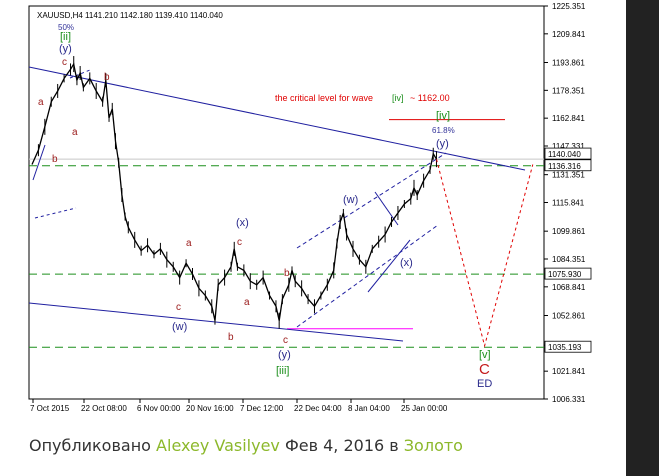 The width and height of the screenshot is (659, 476). What do you see at coordinates (66, 27) in the screenshot?
I see `wave-label: 50%` at bounding box center [66, 27].